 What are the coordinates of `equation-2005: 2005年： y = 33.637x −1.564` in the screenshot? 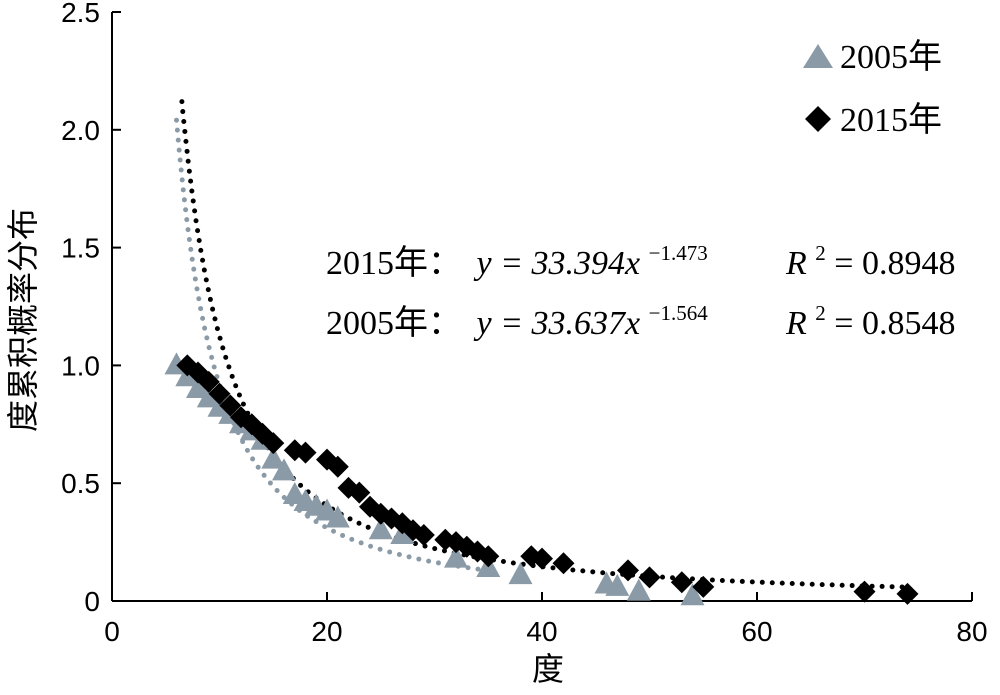 It's located at (517, 321).